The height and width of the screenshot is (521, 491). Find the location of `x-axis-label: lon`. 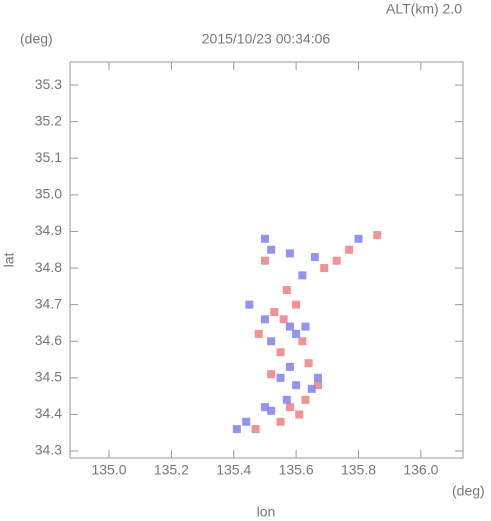

x-axis-label: lon is located at coordinates (266, 512).